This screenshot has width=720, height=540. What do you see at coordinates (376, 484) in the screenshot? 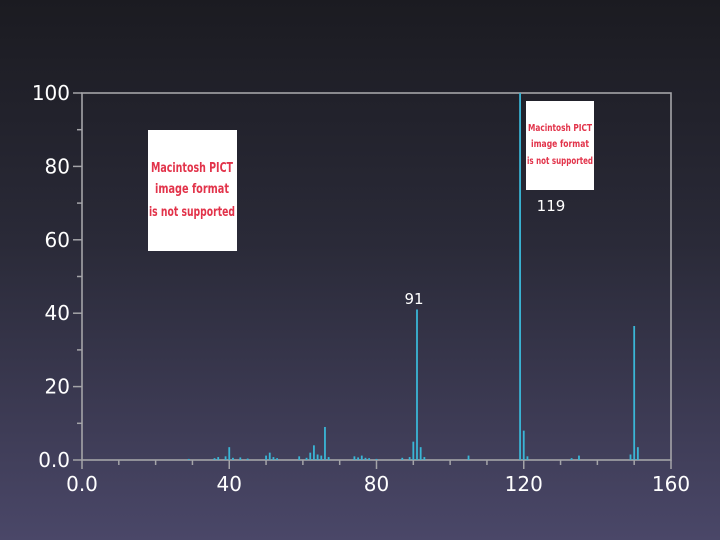
I see `x-tick-label: 80` at bounding box center [376, 484].